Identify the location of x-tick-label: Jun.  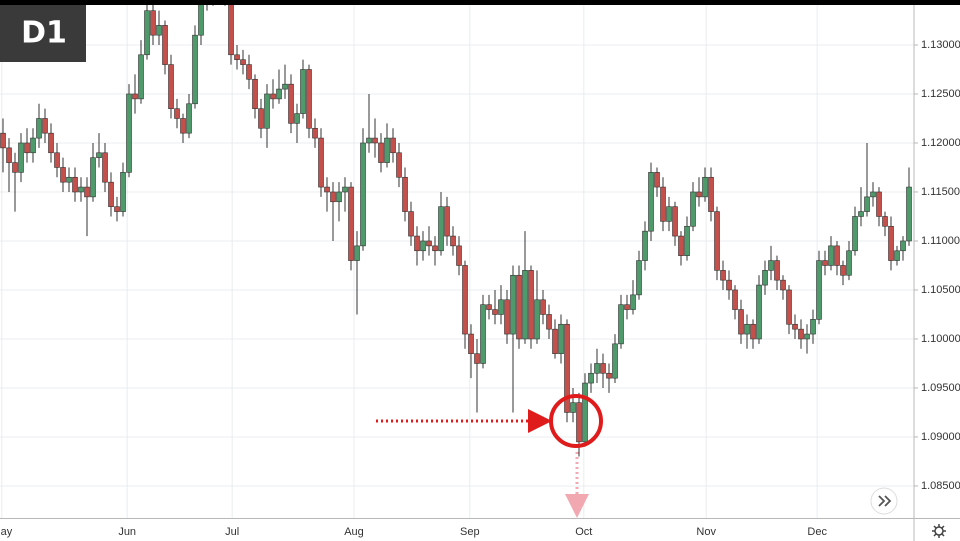
(127, 532).